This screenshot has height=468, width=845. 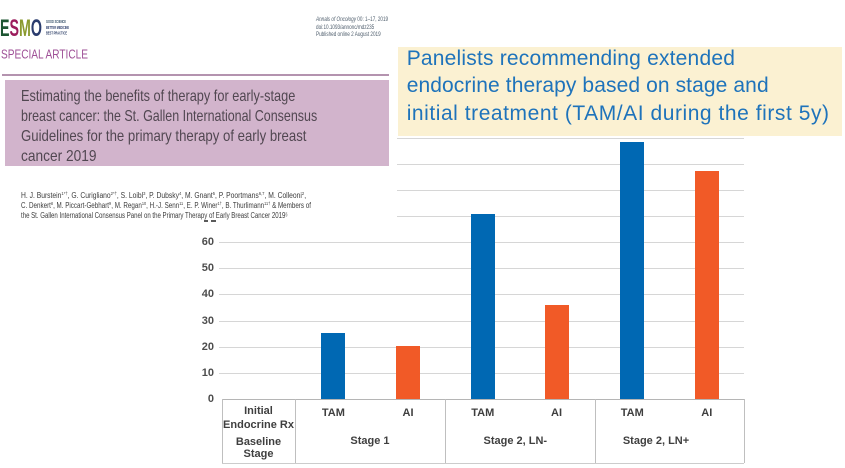 I want to click on svg-text: GOOD SCIENCE, so click(x=56, y=22).